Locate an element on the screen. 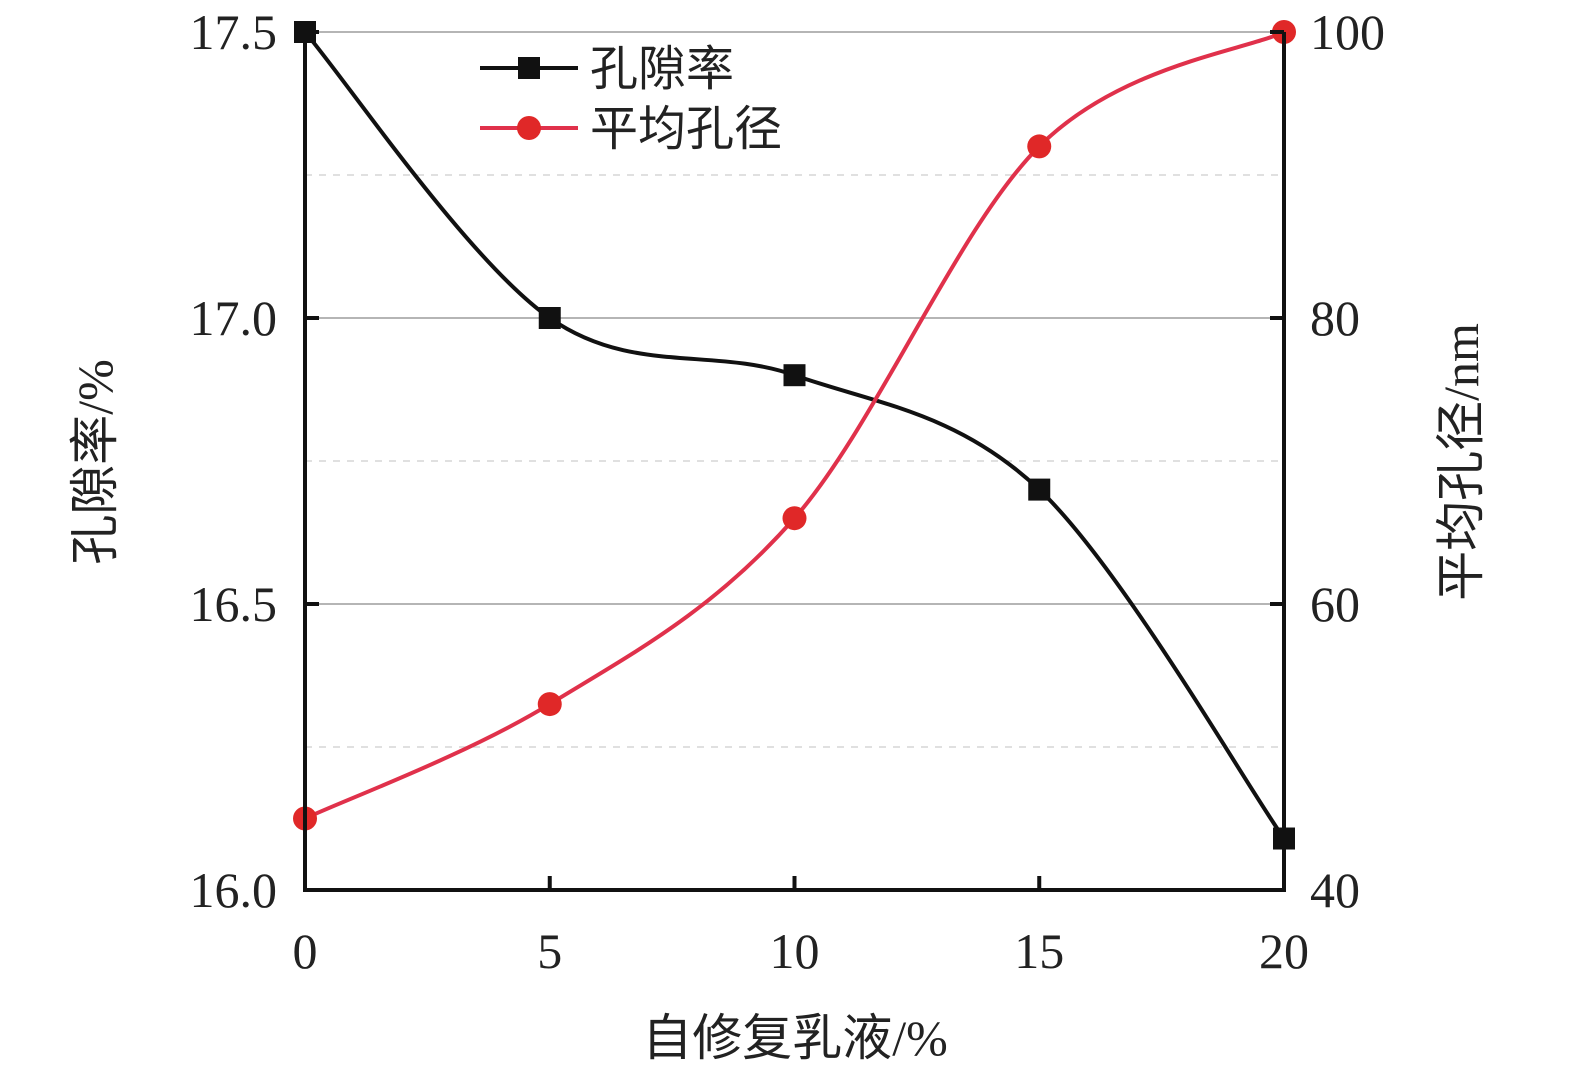  y-right-tick-label: 40 is located at coordinates (1335, 890).